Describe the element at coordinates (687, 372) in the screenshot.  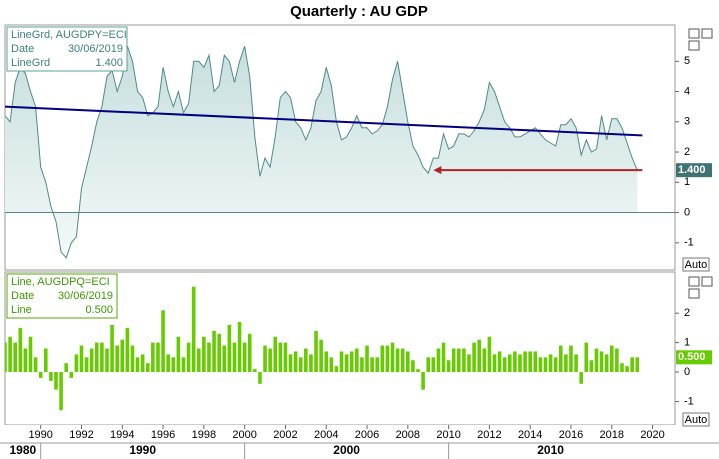
I see `y-tick-label: 0` at that location.